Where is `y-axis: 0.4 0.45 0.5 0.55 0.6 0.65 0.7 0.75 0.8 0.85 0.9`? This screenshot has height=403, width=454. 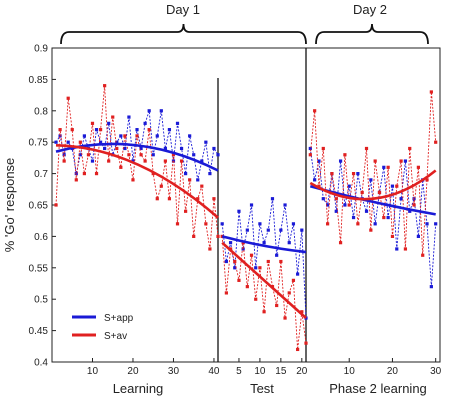
y-axis: 0.4 0.45 0.5 0.55 0.6 0.65 0.7 0.75 0.8 0.85 0.9 is located at coordinates (42, 206).